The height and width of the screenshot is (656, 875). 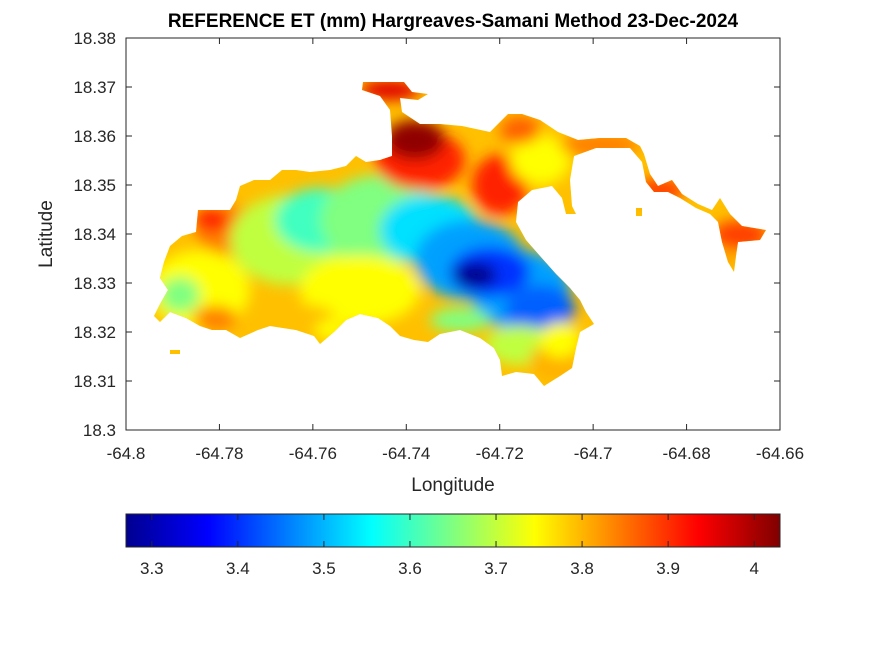 What do you see at coordinates (313, 453) in the screenshot?
I see `x-tick-label: -64.76` at bounding box center [313, 453].